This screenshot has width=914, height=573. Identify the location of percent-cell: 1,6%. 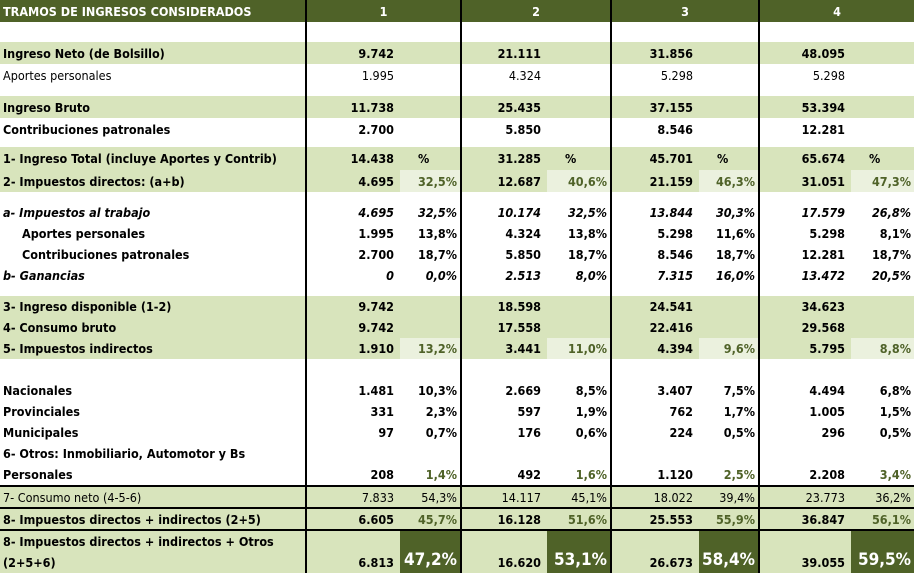
(579, 464).